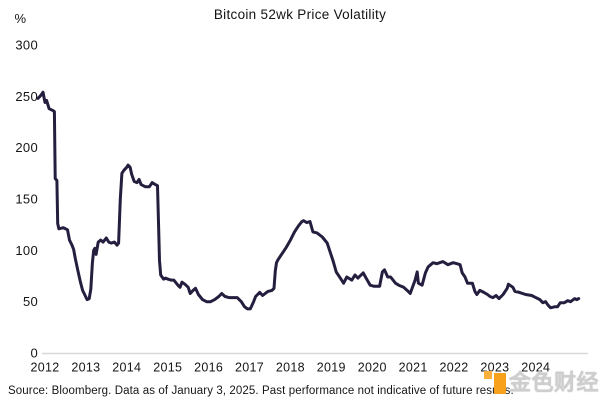  I want to click on logo-square-small, so click(487, 375).